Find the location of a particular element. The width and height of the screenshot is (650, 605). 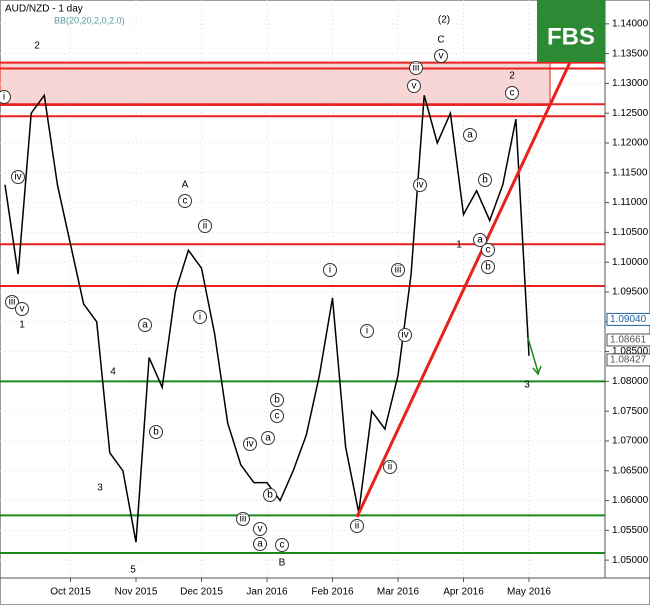

price-tag-label: 1.09040 is located at coordinates (628, 319).